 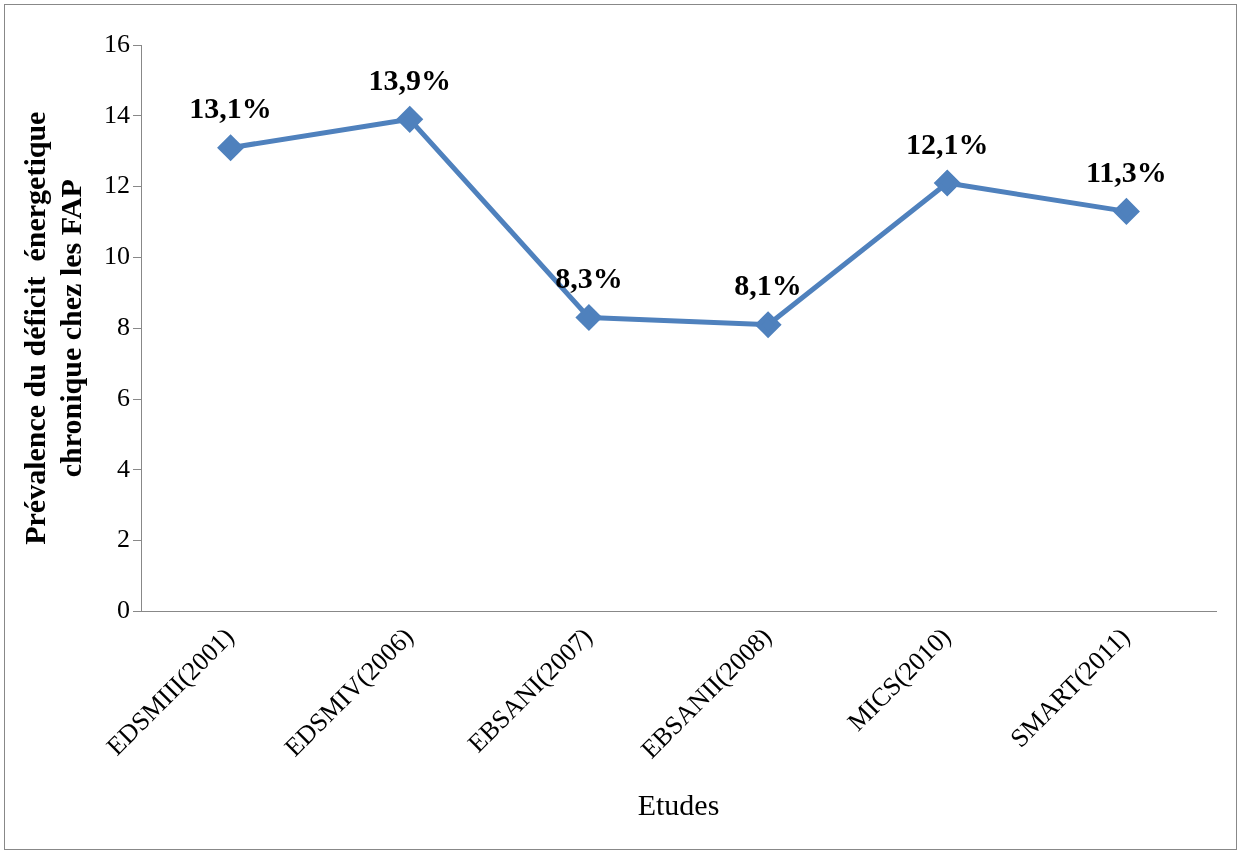 I want to click on y-axis-title: Prévalence du déficit énergetique chronique chez les FAP, so click(x=52, y=328).